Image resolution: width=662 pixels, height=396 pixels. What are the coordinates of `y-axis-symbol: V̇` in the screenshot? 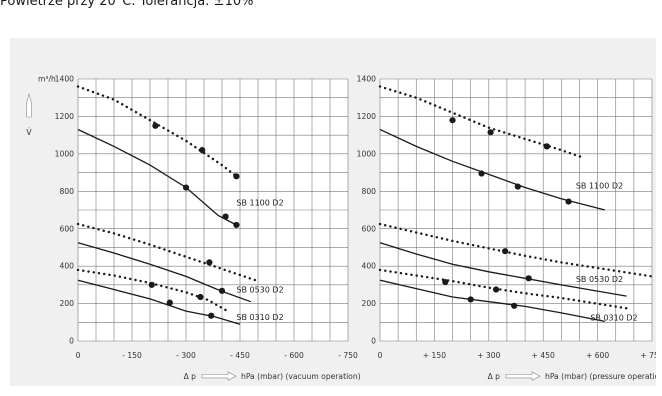 It's located at (29, 132).